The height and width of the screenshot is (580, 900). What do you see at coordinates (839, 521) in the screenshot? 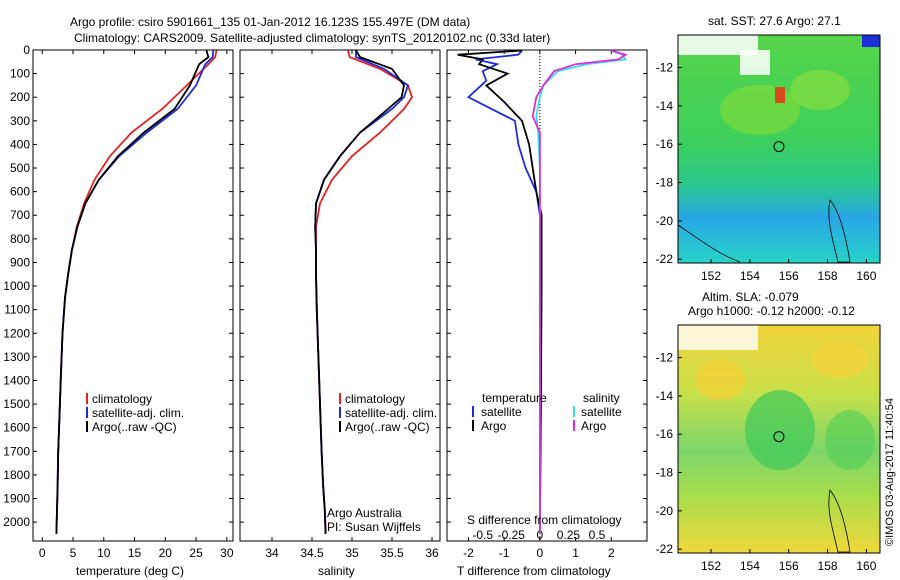
I see `sla-coastline` at bounding box center [839, 521].